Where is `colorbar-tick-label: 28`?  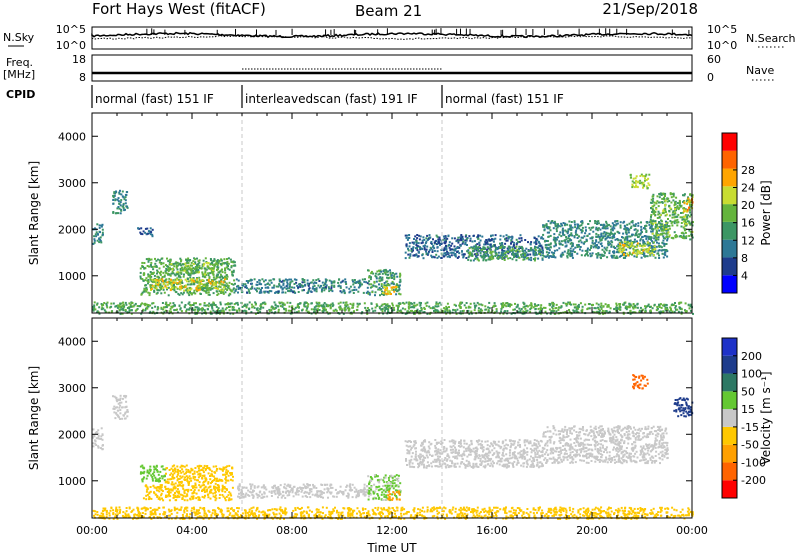 colorbar-tick-label: 28 is located at coordinates (748, 170).